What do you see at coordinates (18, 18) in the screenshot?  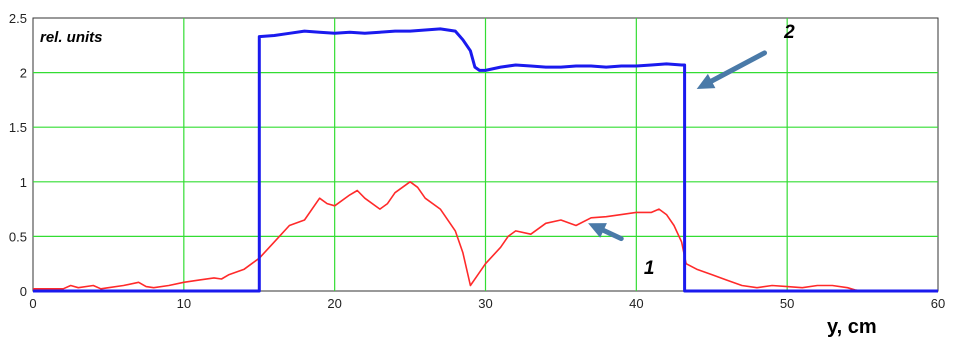 I see `y-tick-label: 2.5` at bounding box center [18, 18].